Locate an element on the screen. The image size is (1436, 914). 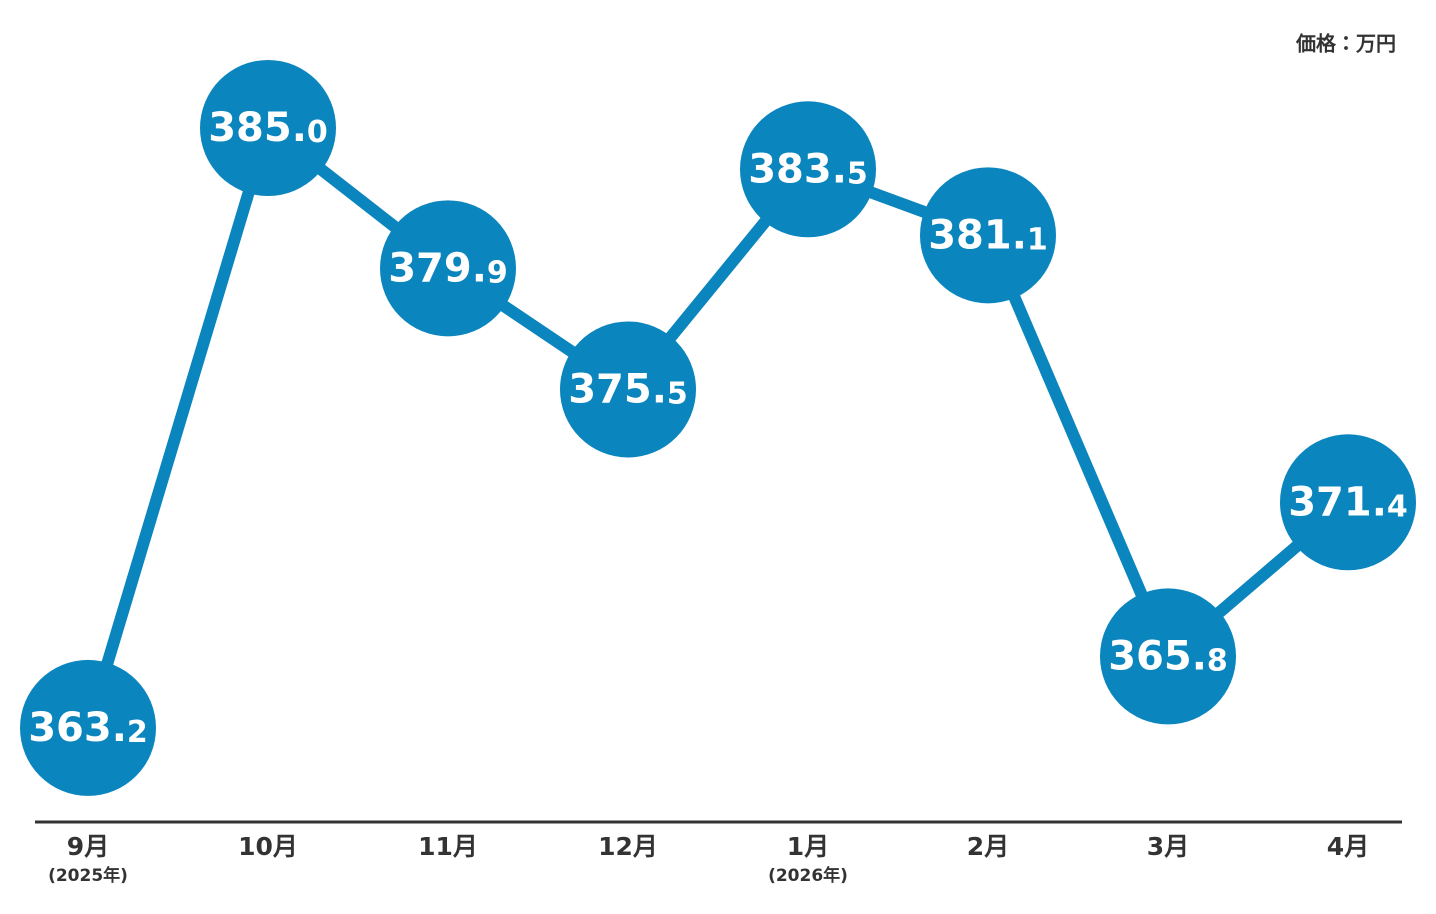
data-label-integer: 365. is located at coordinates (1157, 656).